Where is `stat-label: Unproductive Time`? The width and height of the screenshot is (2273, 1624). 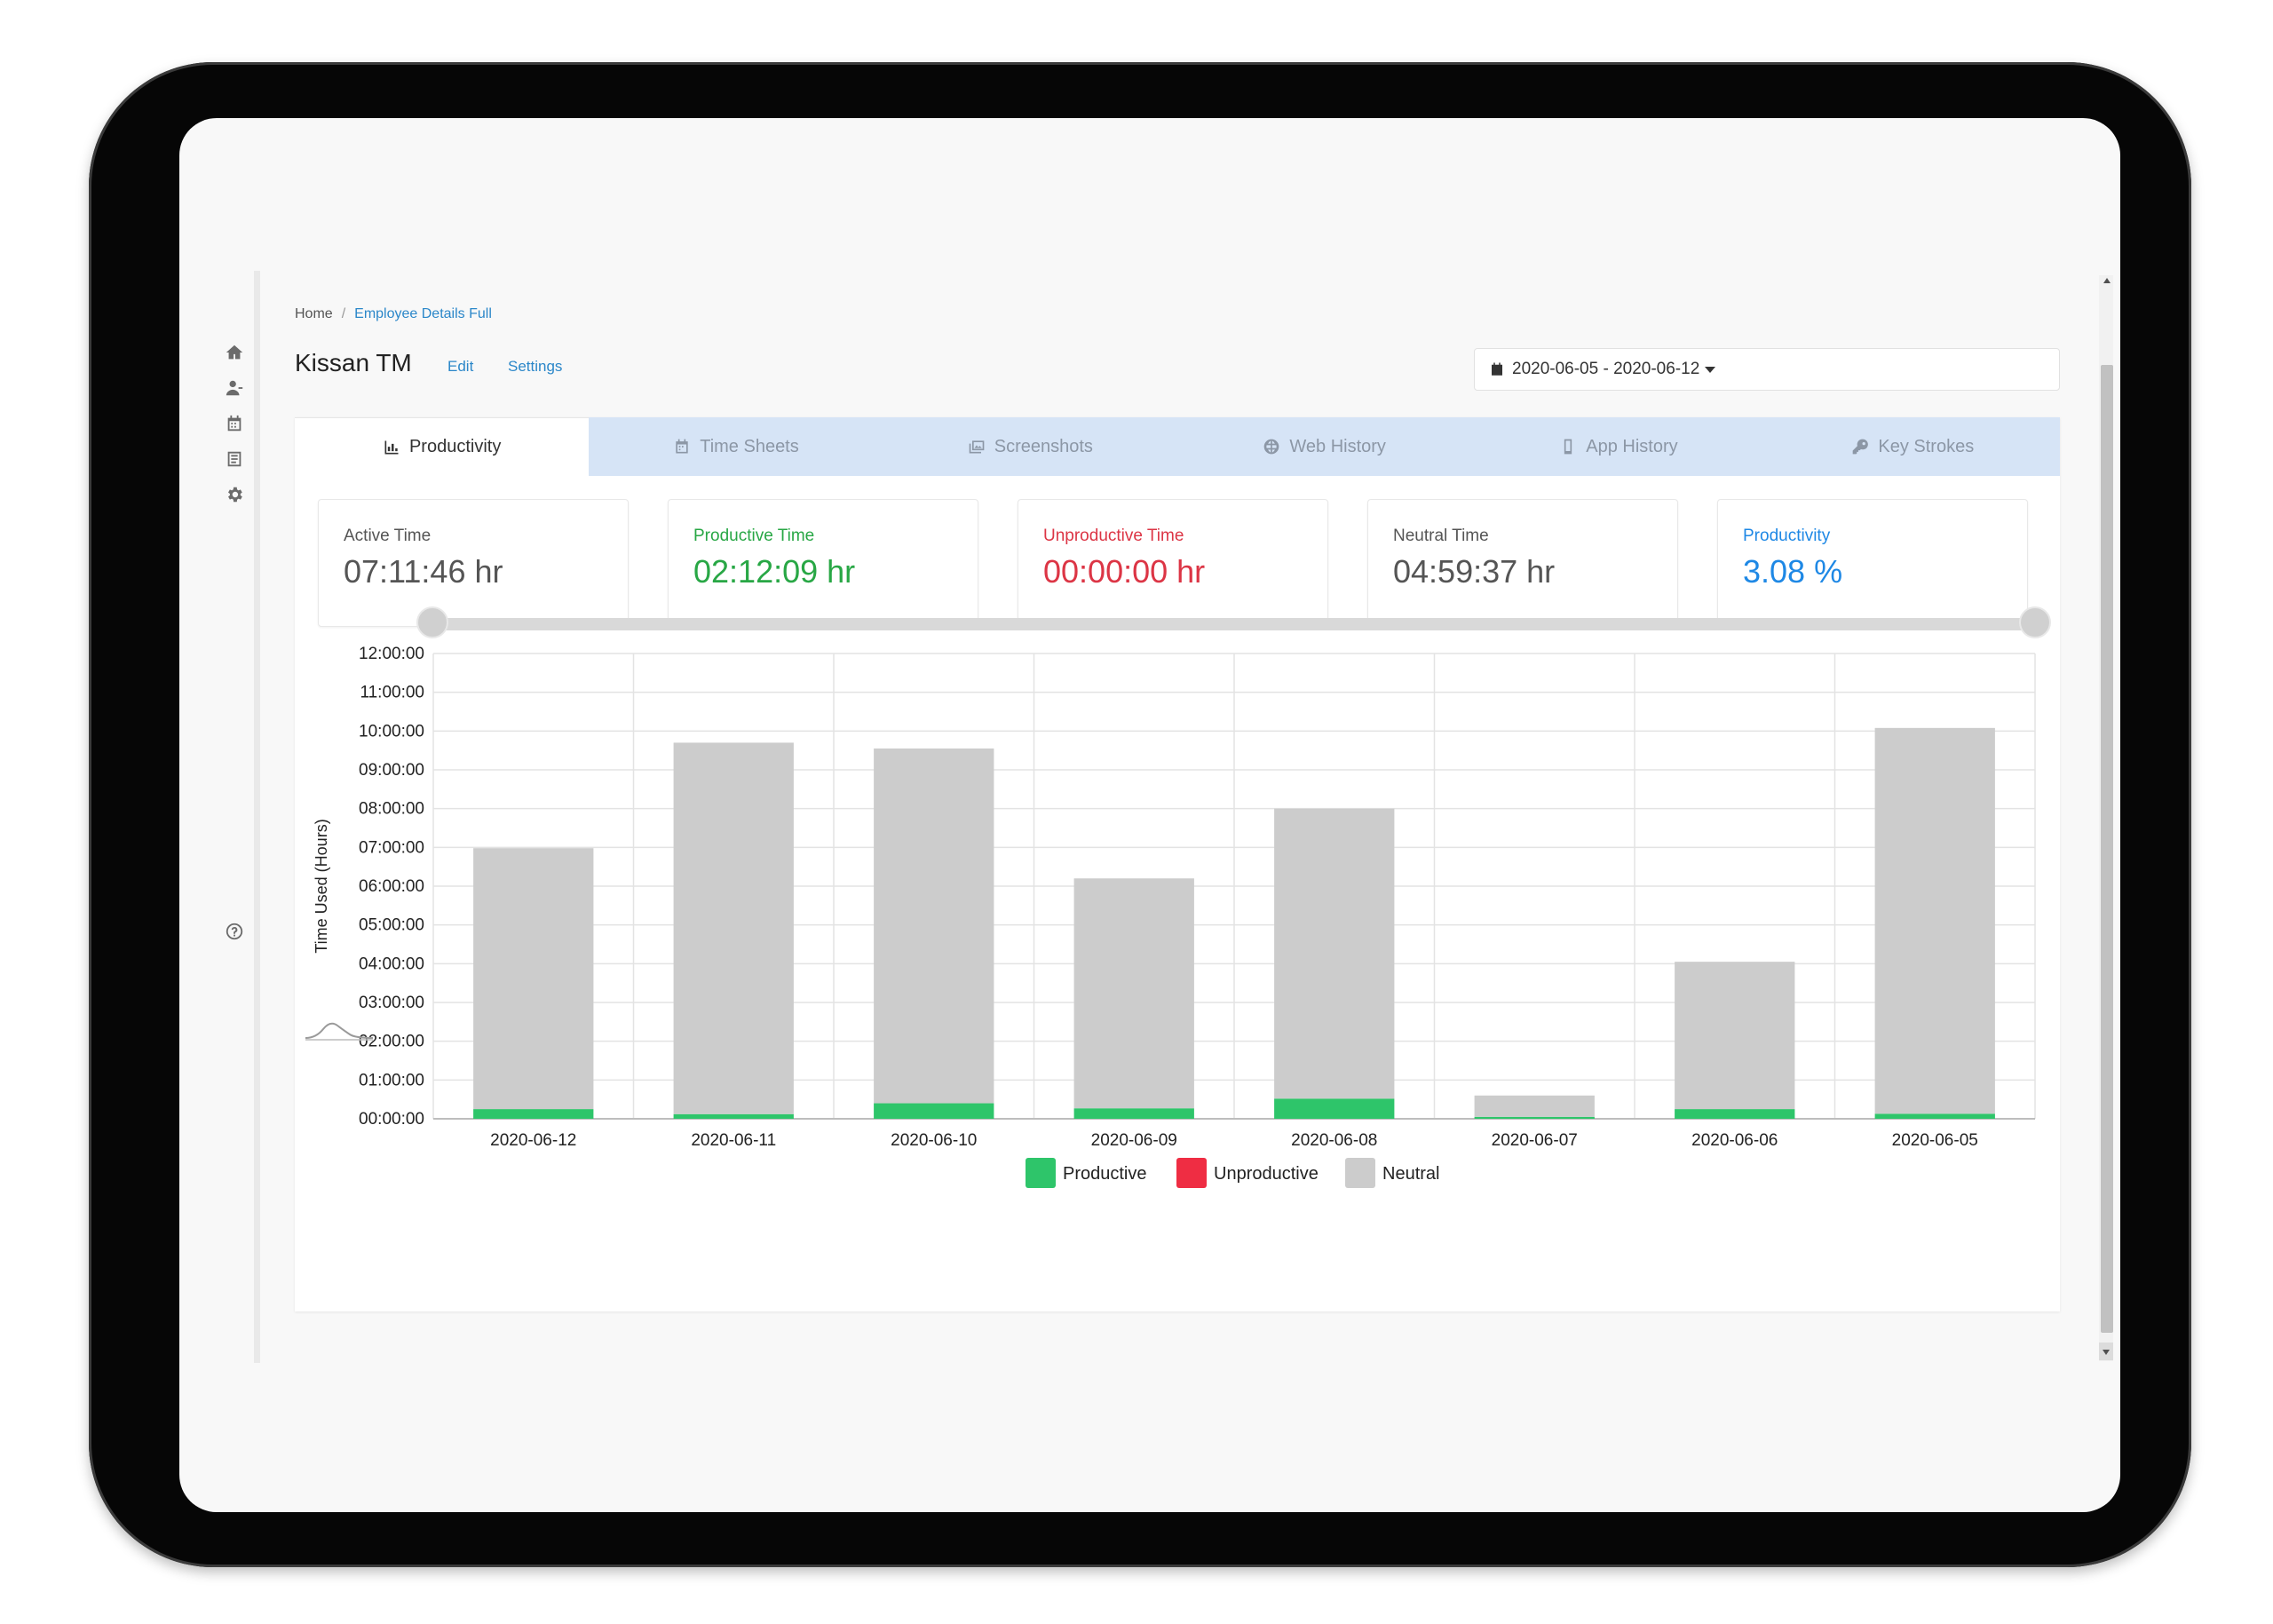
stat-label: Unproductive Time is located at coordinates (1114, 536).